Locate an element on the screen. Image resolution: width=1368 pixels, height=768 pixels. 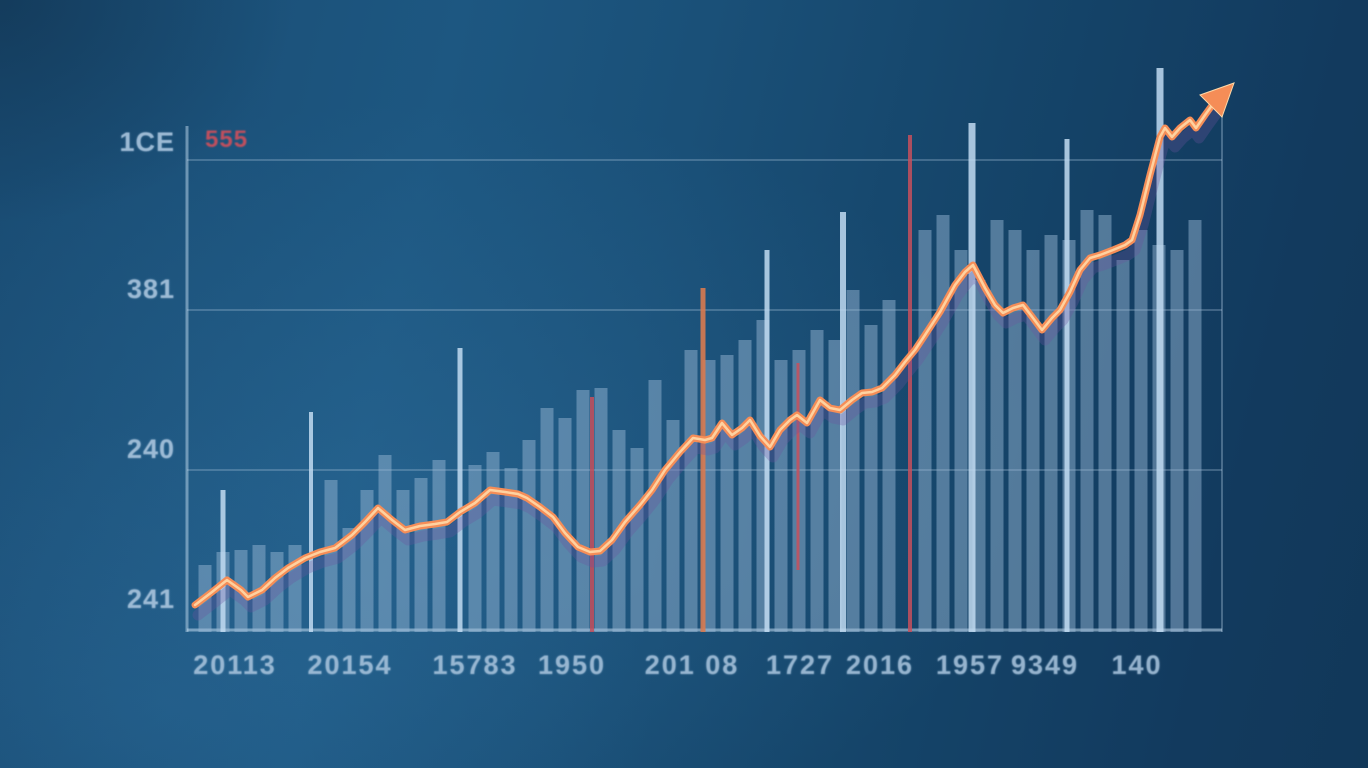
y-tick-label: 1CE is located at coordinates (147, 142).